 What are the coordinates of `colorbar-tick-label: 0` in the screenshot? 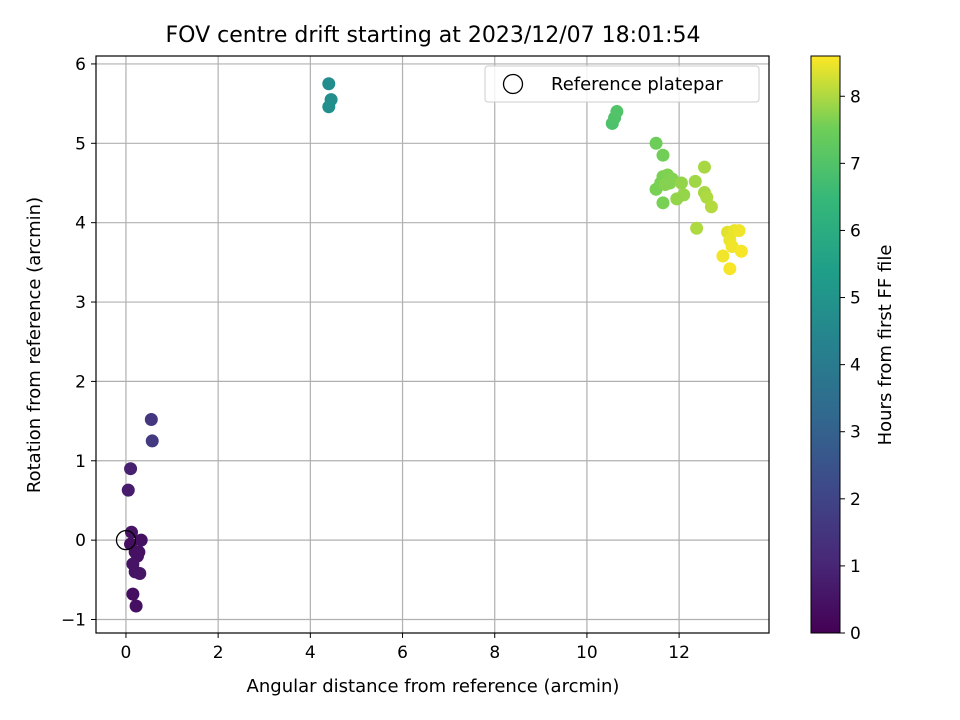 It's located at (855, 634).